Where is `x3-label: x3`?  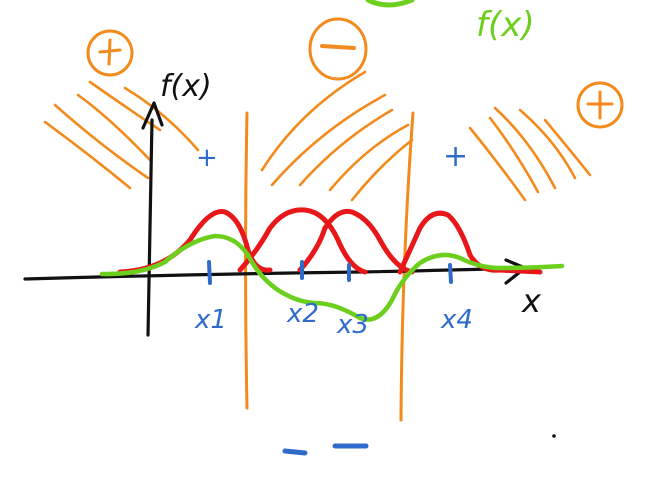
x3-label: x3 is located at coordinates (352, 325).